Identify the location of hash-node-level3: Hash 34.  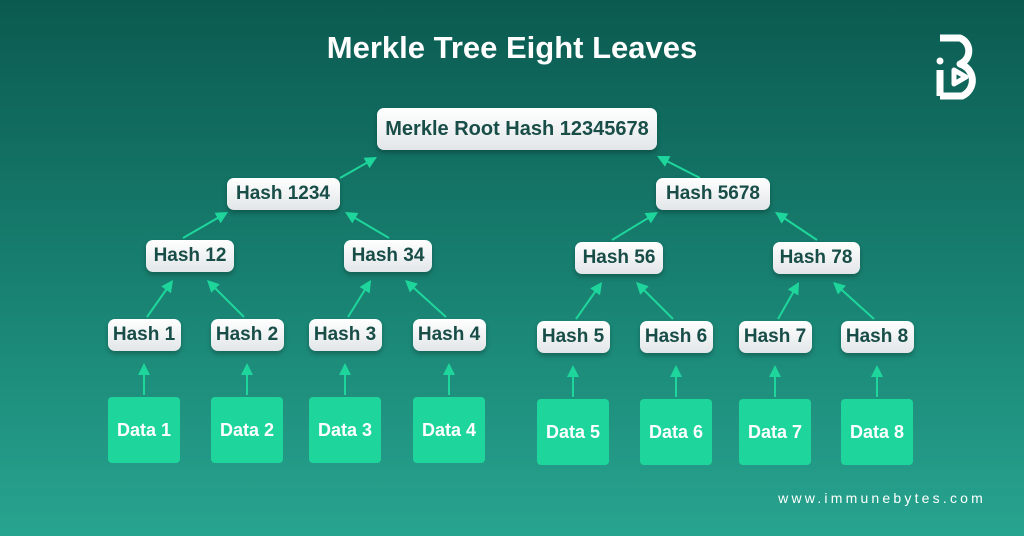
(388, 256).